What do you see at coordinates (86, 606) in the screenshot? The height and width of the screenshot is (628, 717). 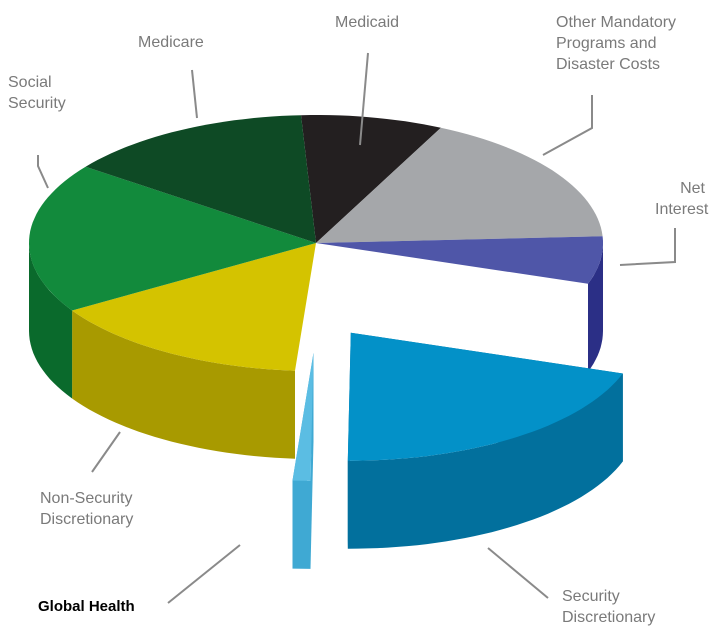 I see `slice-label: Global Health` at bounding box center [86, 606].